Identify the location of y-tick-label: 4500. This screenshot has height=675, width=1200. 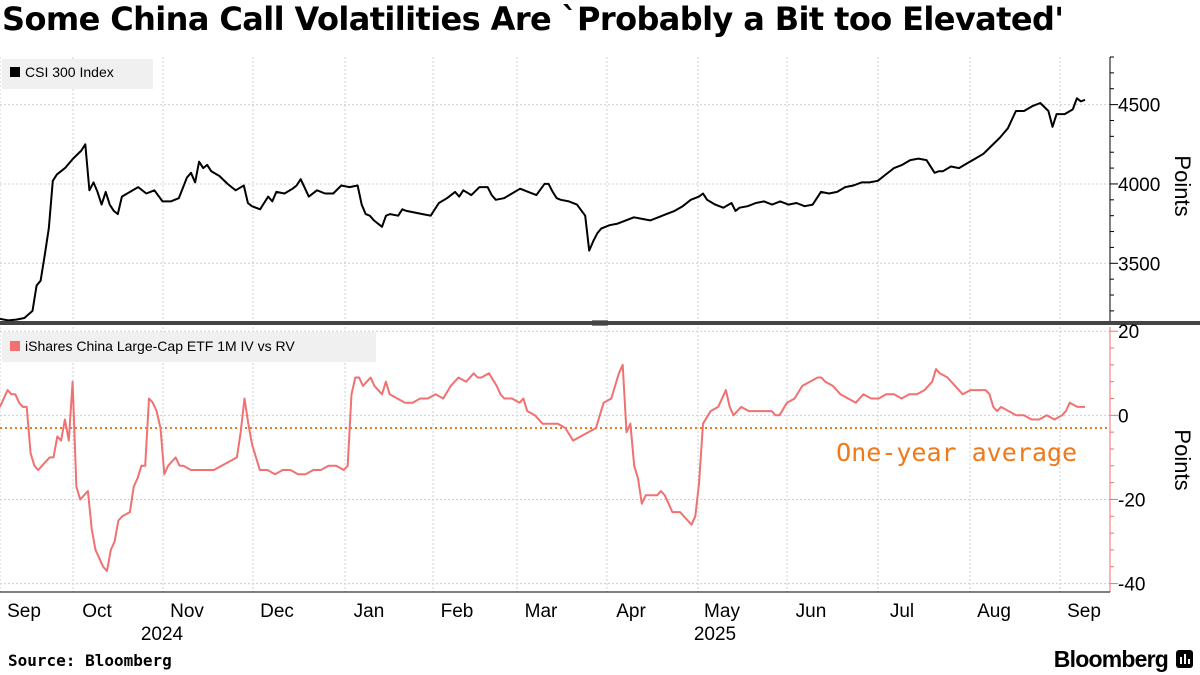
(1139, 106).